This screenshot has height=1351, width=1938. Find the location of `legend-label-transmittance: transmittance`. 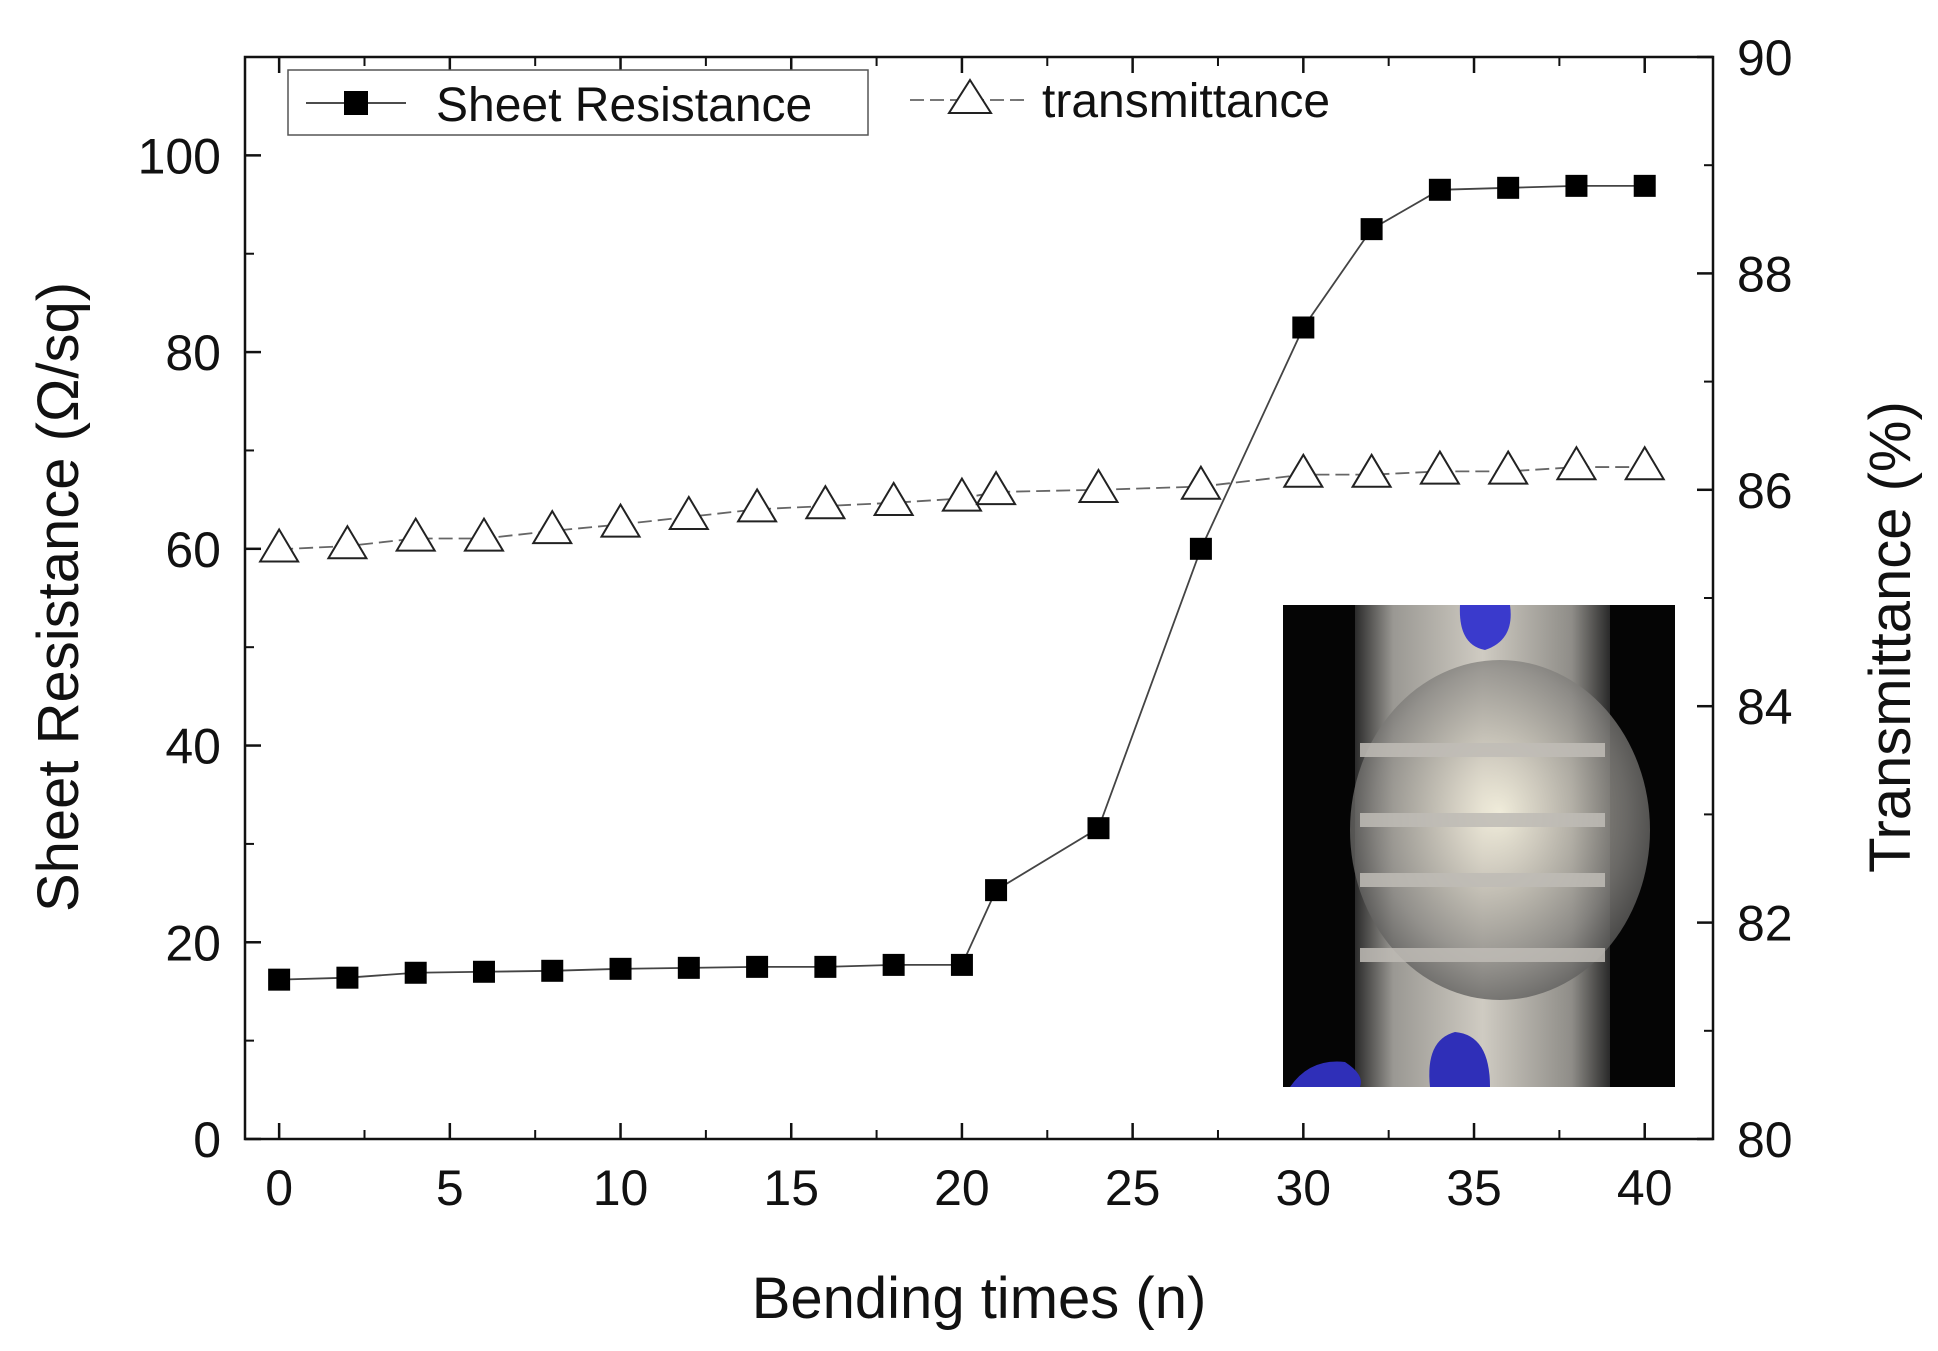

legend-label-transmittance: transmittance is located at coordinates (1186, 101).